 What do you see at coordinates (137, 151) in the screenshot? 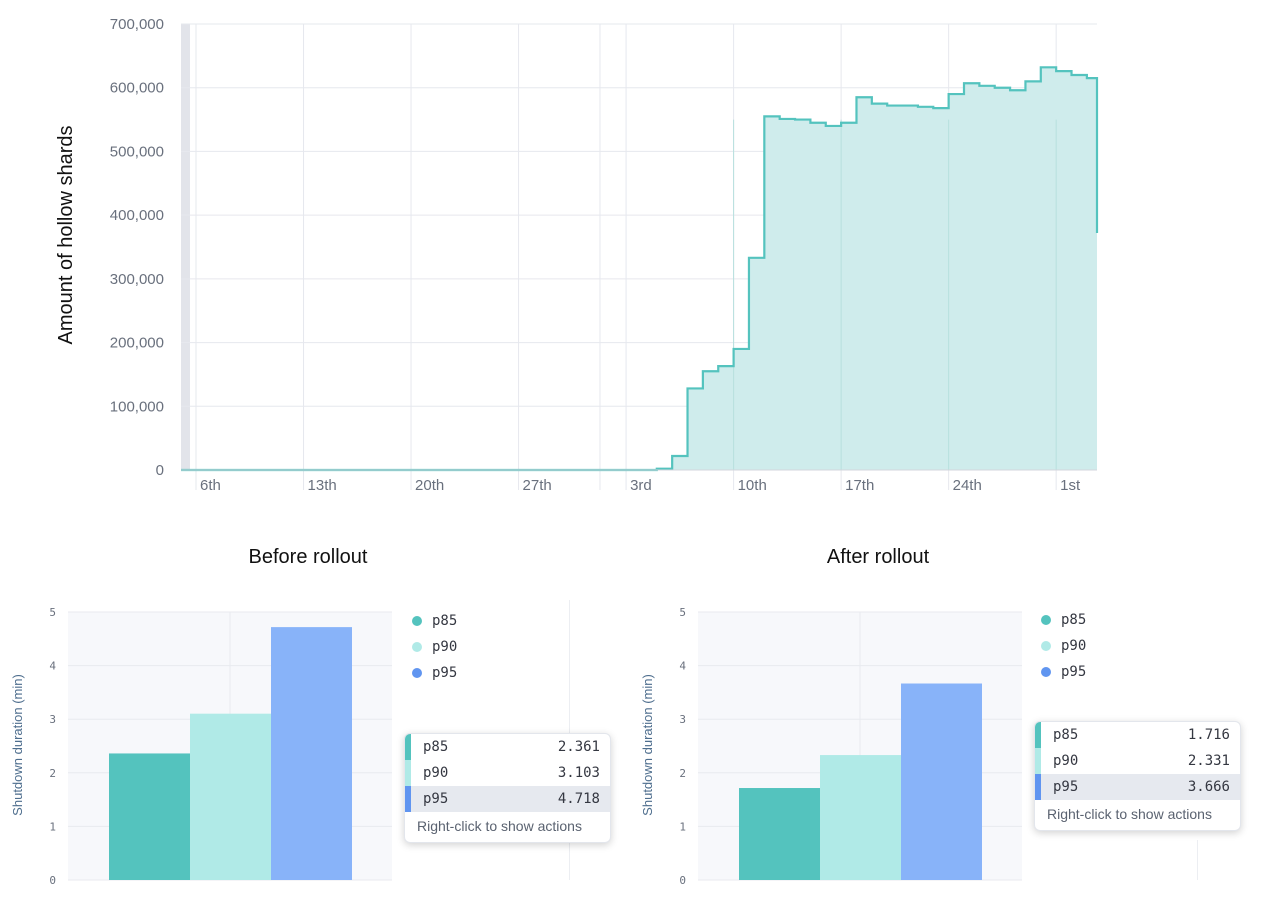
I see `y-tick-label: 500,000` at bounding box center [137, 151].